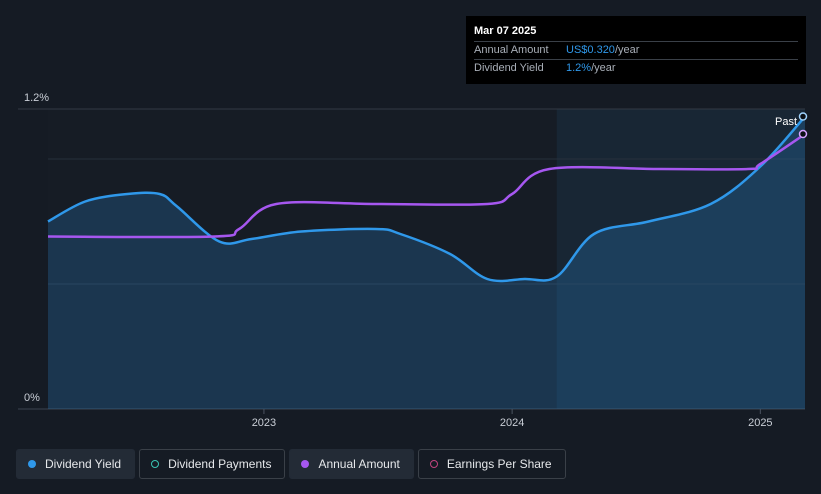  I want to click on tooltip-row-annual-amount: Annual Amount US$0.320 /year, so click(636, 50).